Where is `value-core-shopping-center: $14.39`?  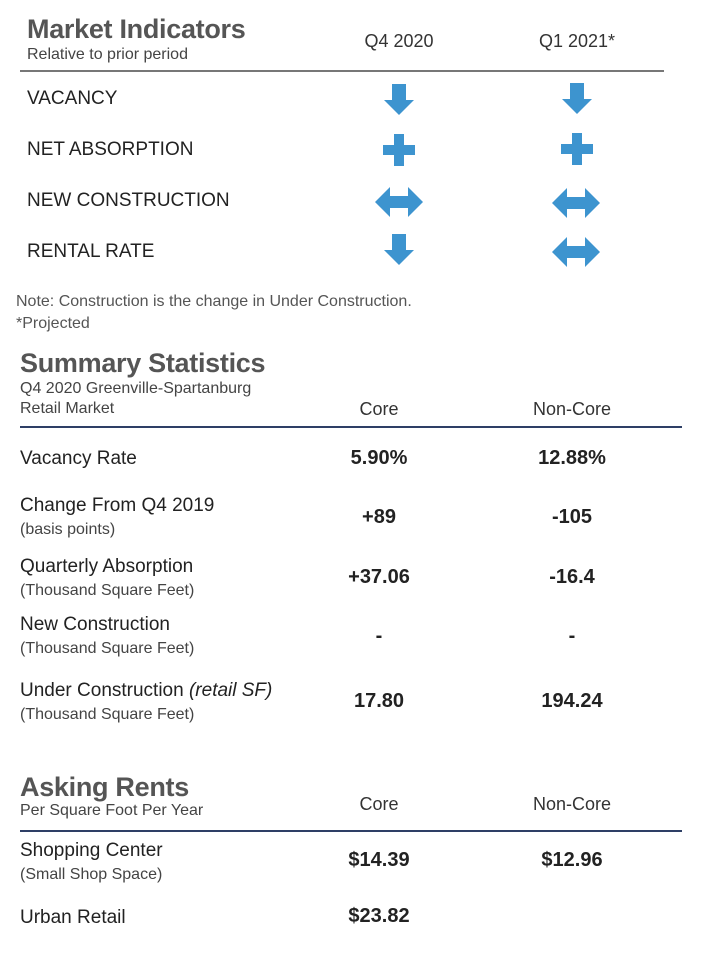
value-core-shopping-center: $14.39 is located at coordinates (379, 860).